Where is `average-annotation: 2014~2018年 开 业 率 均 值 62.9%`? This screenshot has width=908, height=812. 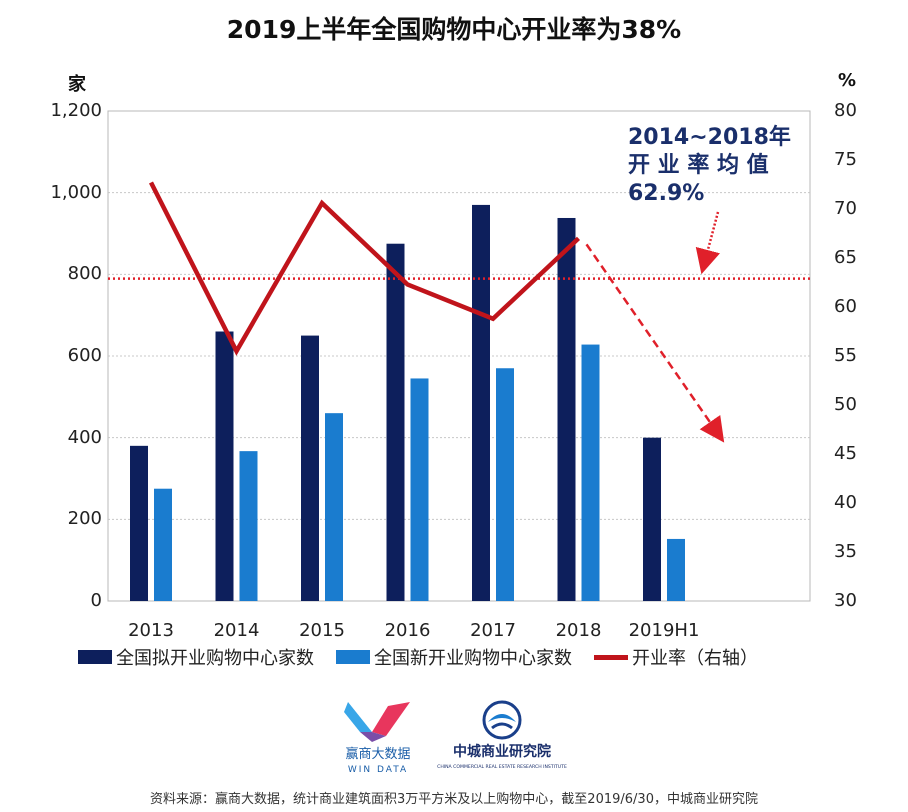 average-annotation: 2014~2018年 开 业 率 均 值 62.9% is located at coordinates (709, 166).